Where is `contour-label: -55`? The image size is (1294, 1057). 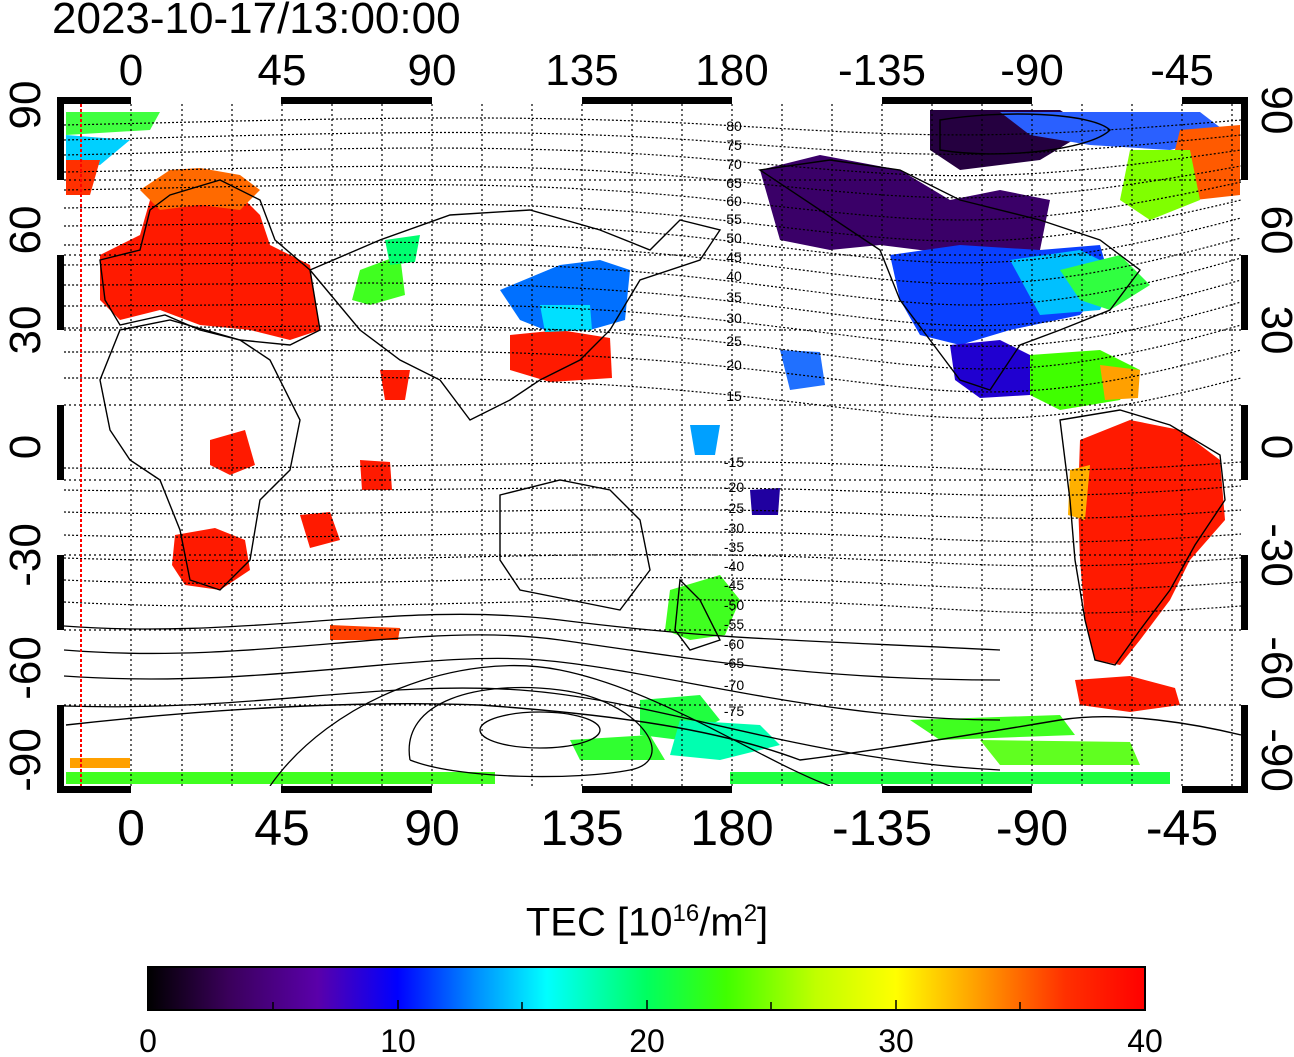 contour-label: -55 is located at coordinates (734, 624).